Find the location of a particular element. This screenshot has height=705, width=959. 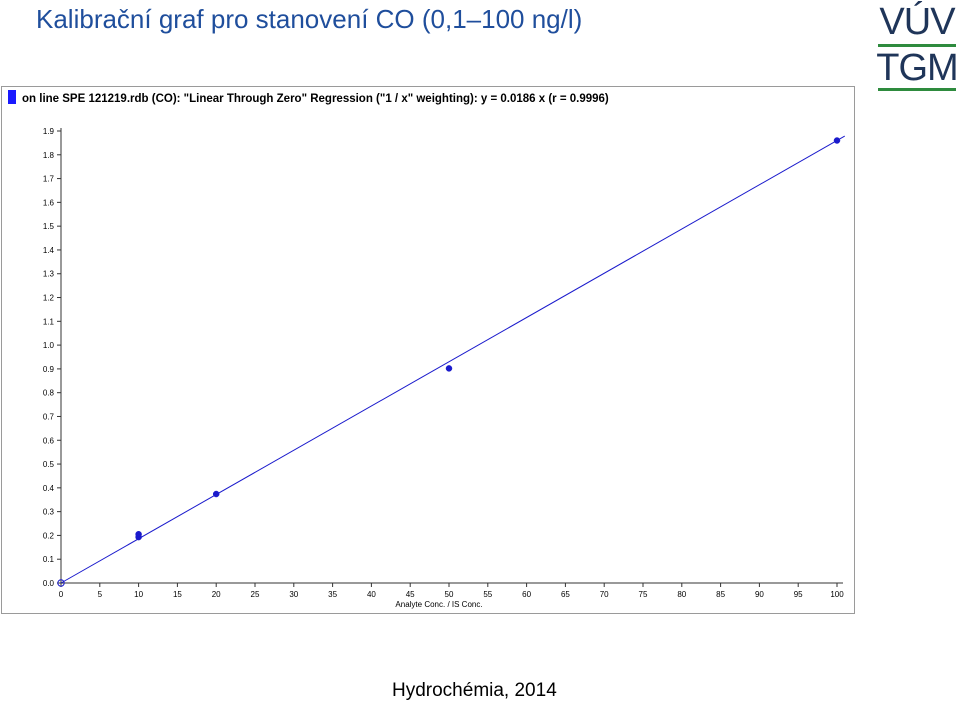

y-tick-label: 0.2 is located at coordinates (49, 535).